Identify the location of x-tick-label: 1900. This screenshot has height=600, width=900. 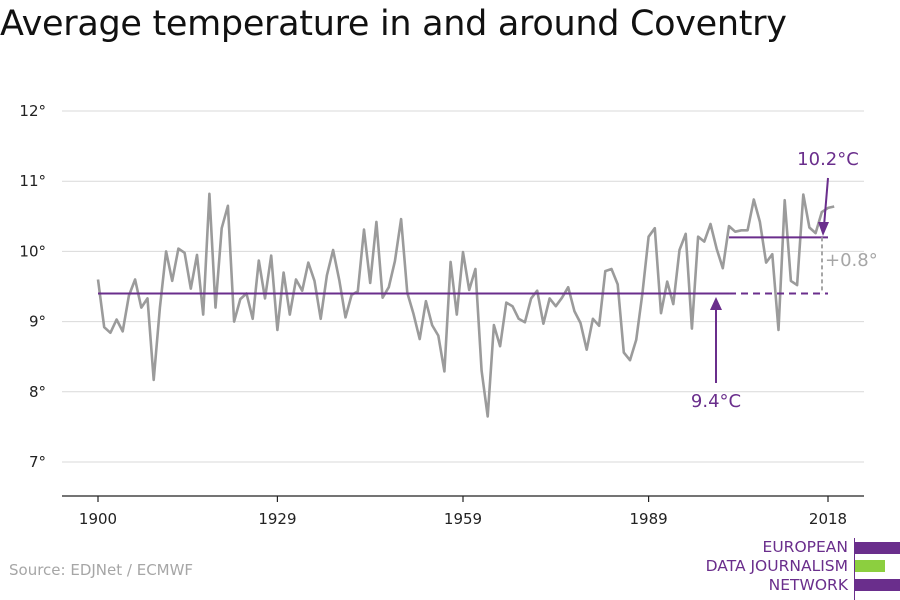
(98, 519).